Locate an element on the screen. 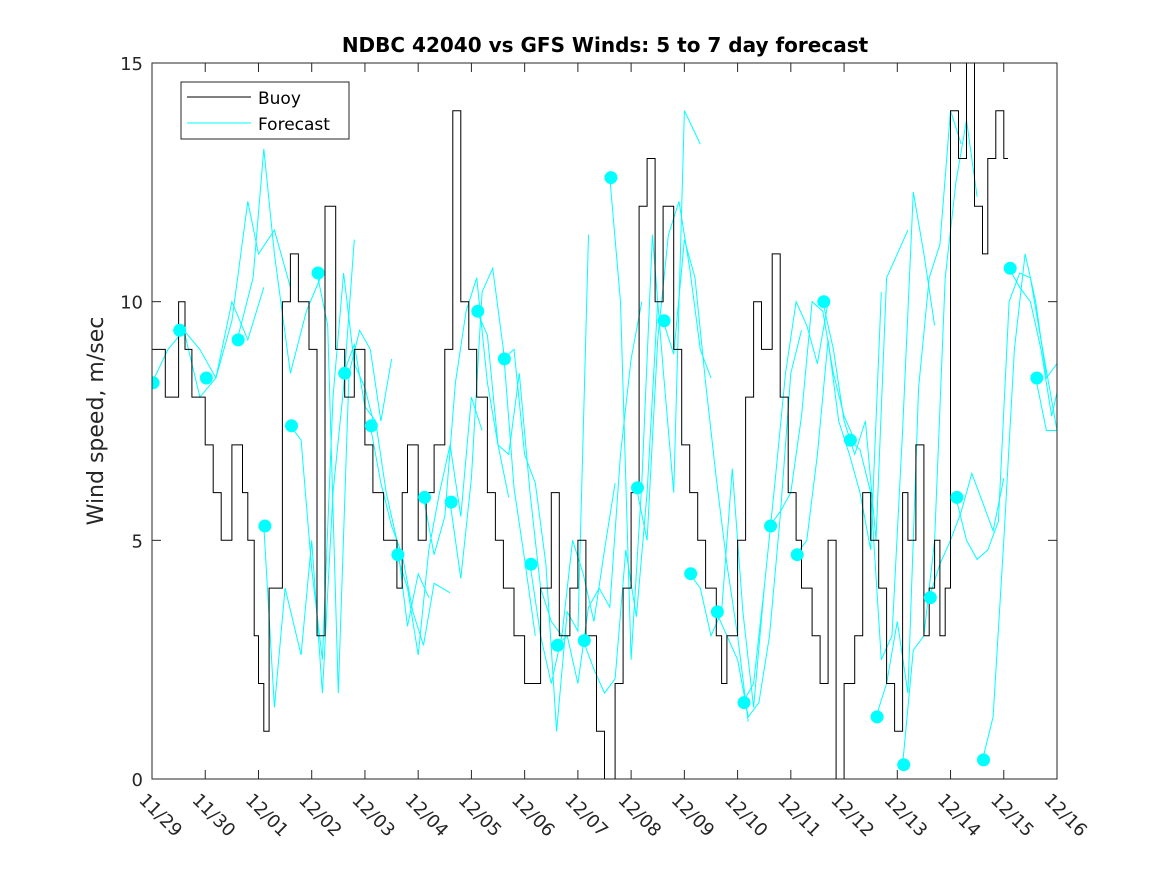 The height and width of the screenshot is (875, 1167). legend-label-forecast: Forecast is located at coordinates (294, 125).